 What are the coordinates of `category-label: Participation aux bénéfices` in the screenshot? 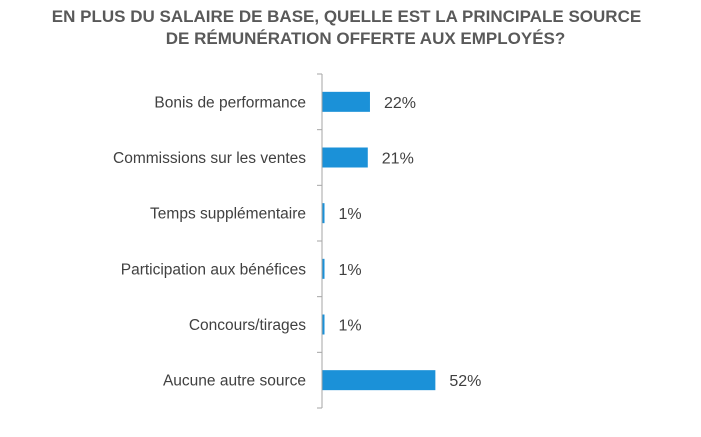 It's located at (214, 269).